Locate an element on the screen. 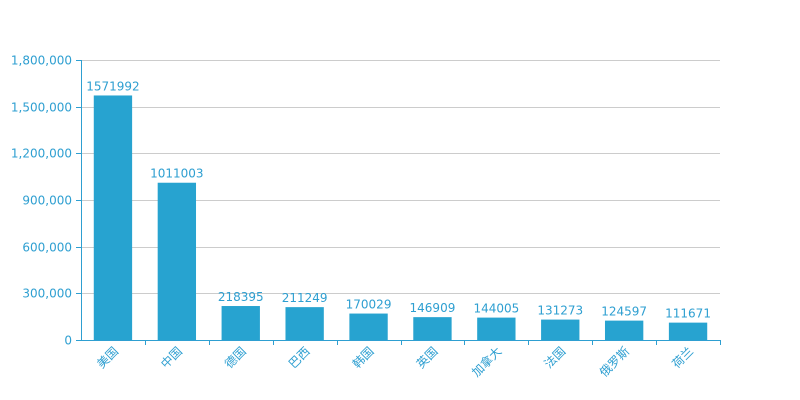 This screenshot has width=800, height=400. y-tick-label: 1,500,000 is located at coordinates (41, 108).